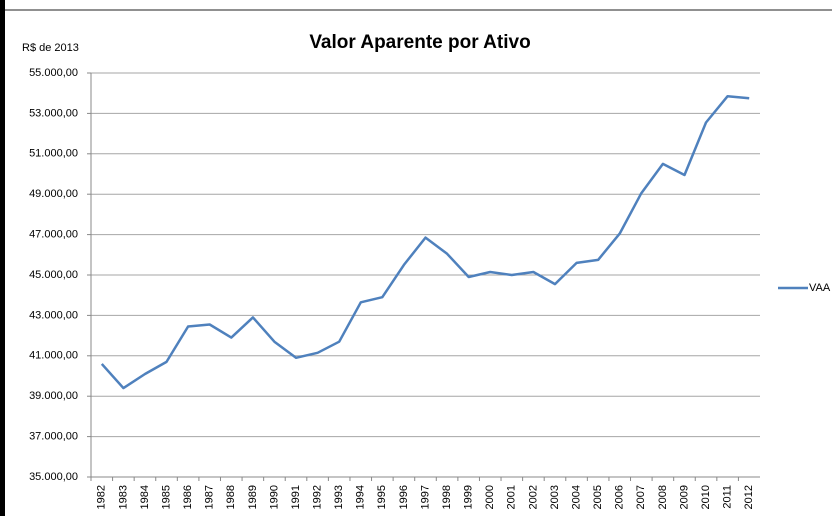 The height and width of the screenshot is (516, 832). Describe the element at coordinates (274, 497) in the screenshot. I see `x-tick-label: 1990` at that location.